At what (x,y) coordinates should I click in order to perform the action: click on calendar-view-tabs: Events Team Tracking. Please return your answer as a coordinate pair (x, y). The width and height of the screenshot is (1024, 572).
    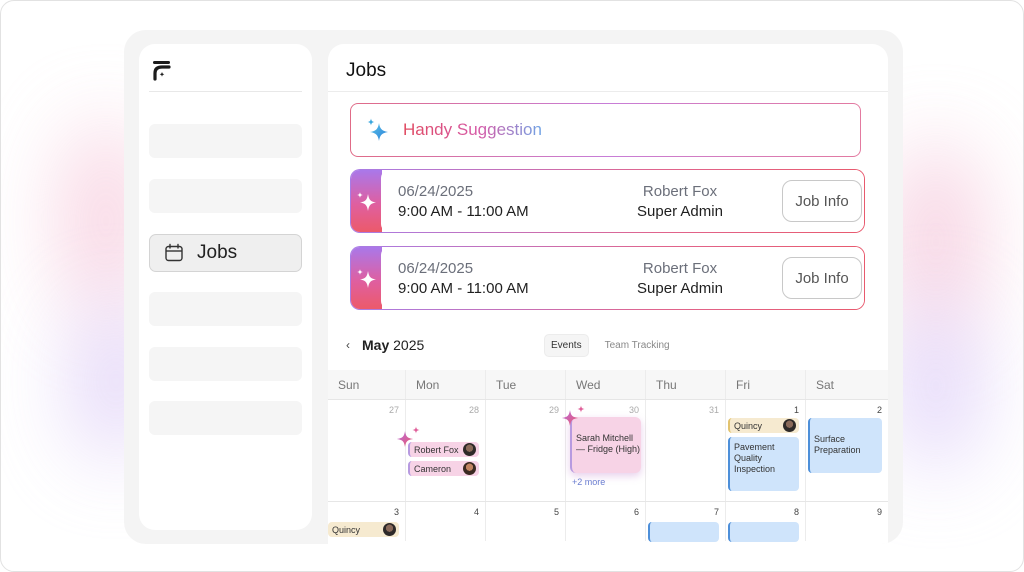
    Looking at the image, I should click on (610, 345).